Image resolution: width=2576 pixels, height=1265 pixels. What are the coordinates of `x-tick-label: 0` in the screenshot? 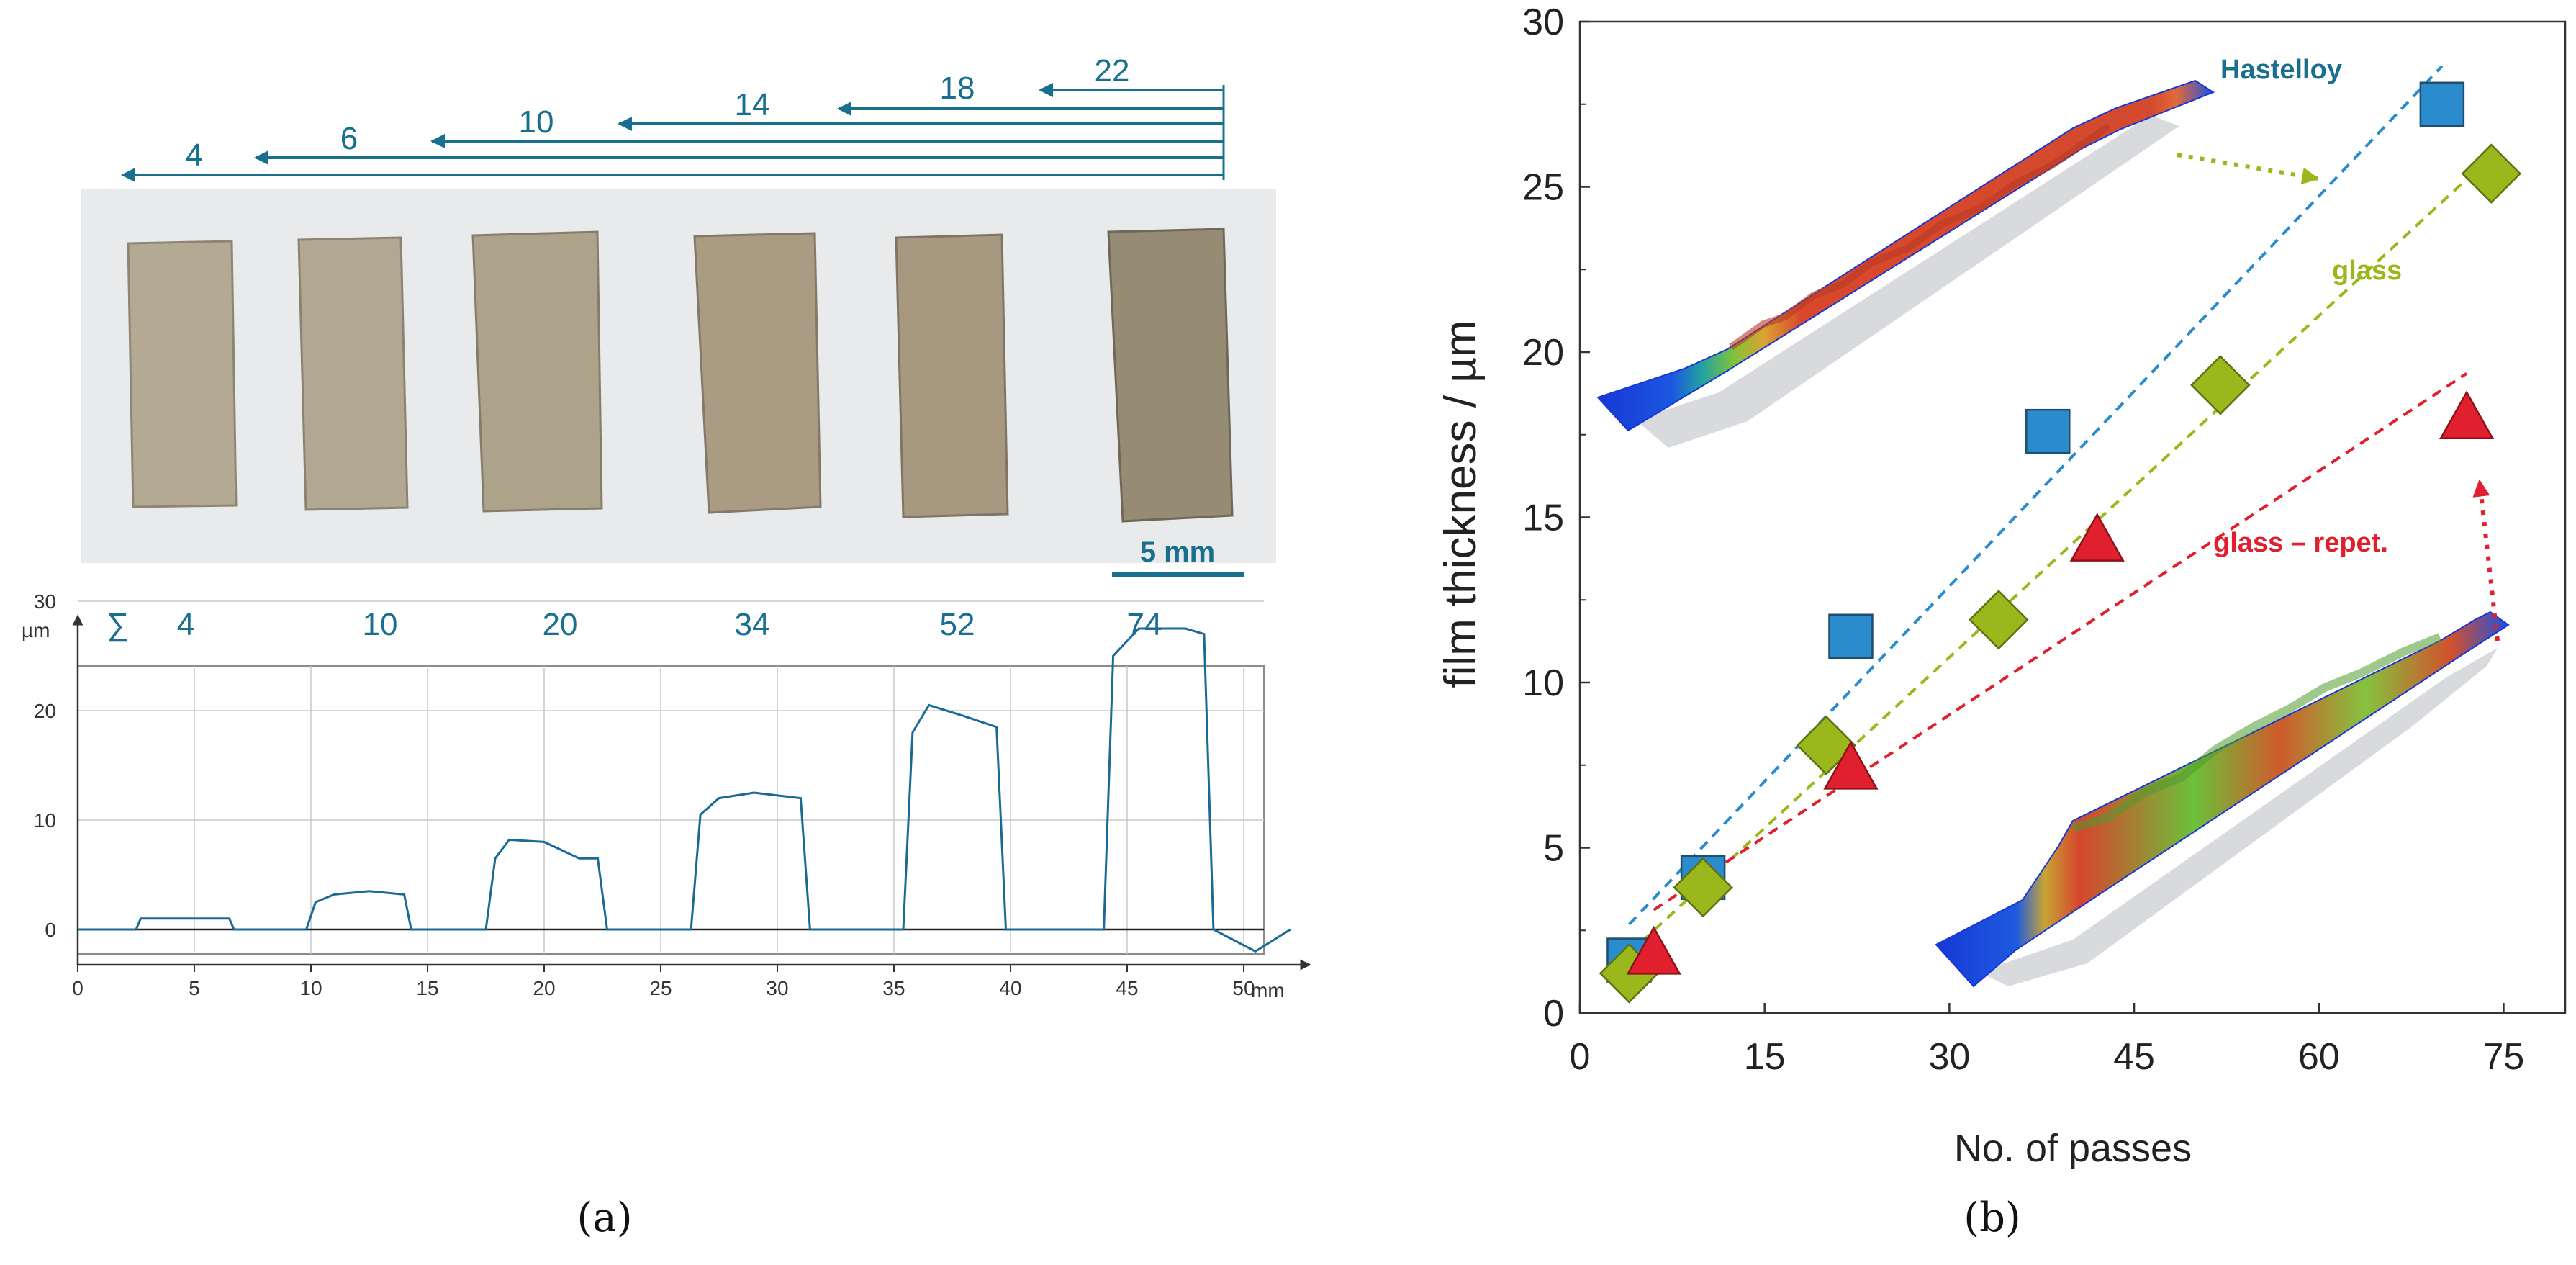 It's located at (1581, 1057).